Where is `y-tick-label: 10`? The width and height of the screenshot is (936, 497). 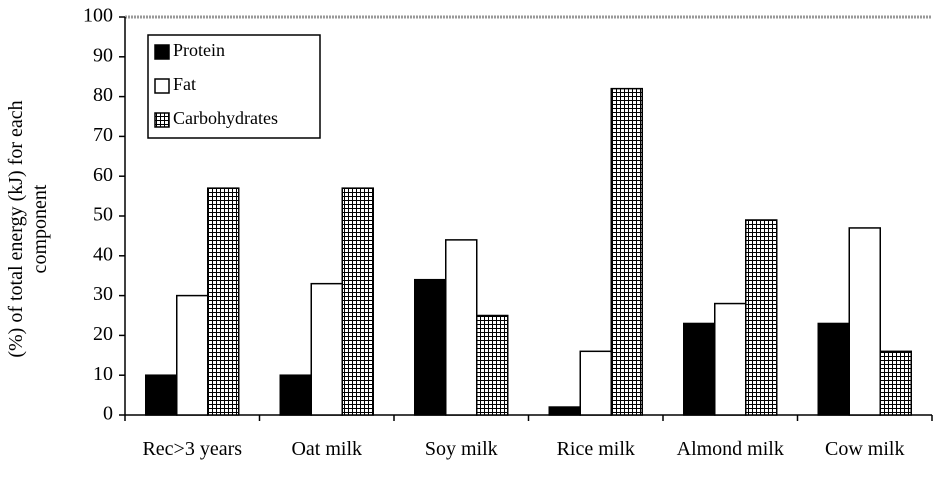
y-tick-label: 10 is located at coordinates (103, 374).